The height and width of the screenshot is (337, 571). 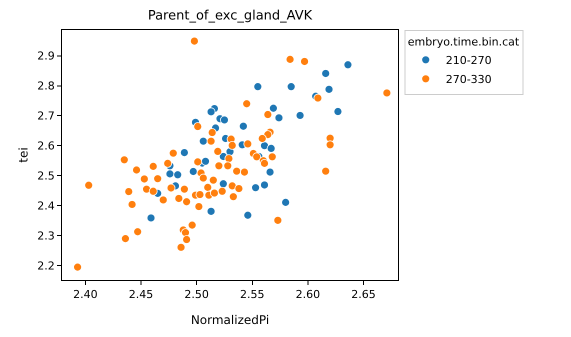 What do you see at coordinates (363, 295) in the screenshot?
I see `x-tick-label: 2.65` at bounding box center [363, 295].